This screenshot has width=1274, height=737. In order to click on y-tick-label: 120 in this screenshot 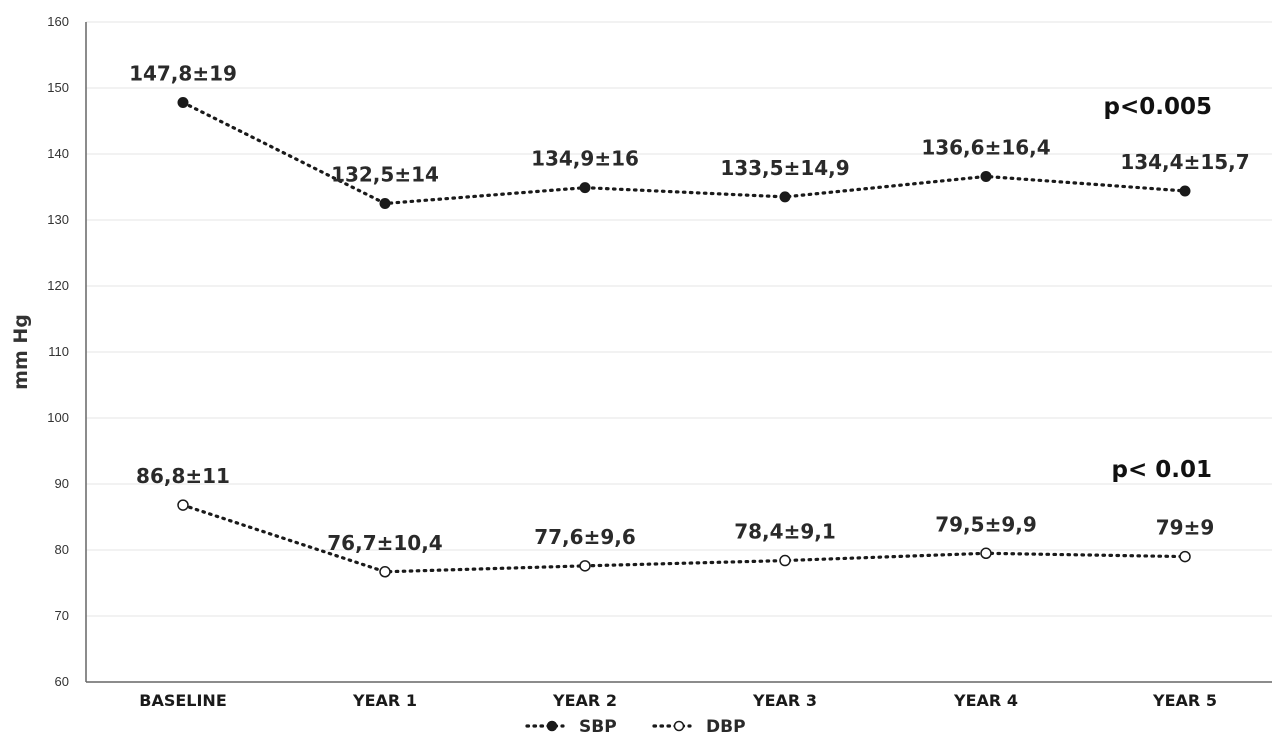, I will do `click(58, 285)`.